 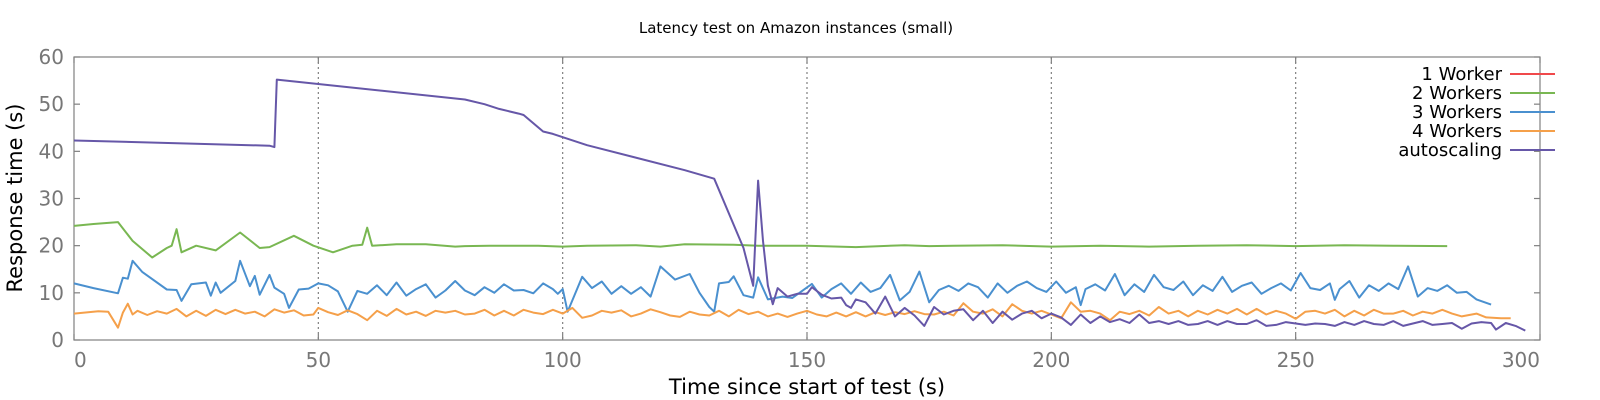 I want to click on legend-label-4-workers: 4 Workers, so click(x=1457, y=131).